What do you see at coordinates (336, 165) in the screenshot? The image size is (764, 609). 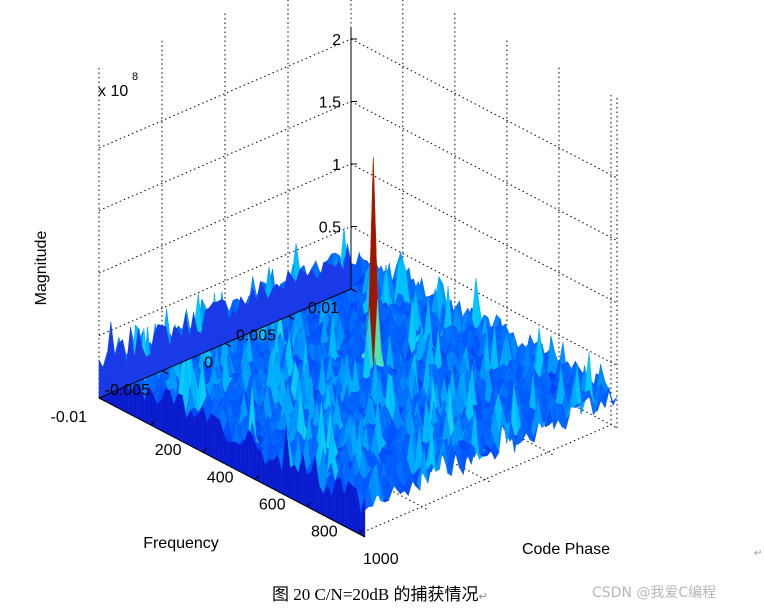 I see `z-tick-label: 1` at bounding box center [336, 165].